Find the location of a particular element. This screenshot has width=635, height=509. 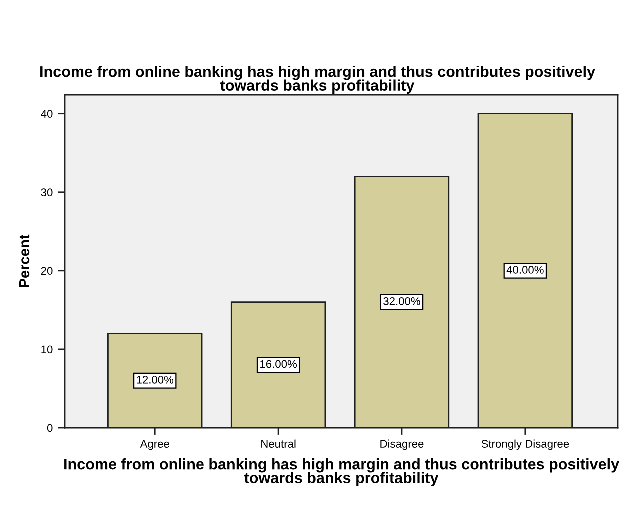

y-axis-title: Percent is located at coordinates (24, 261).